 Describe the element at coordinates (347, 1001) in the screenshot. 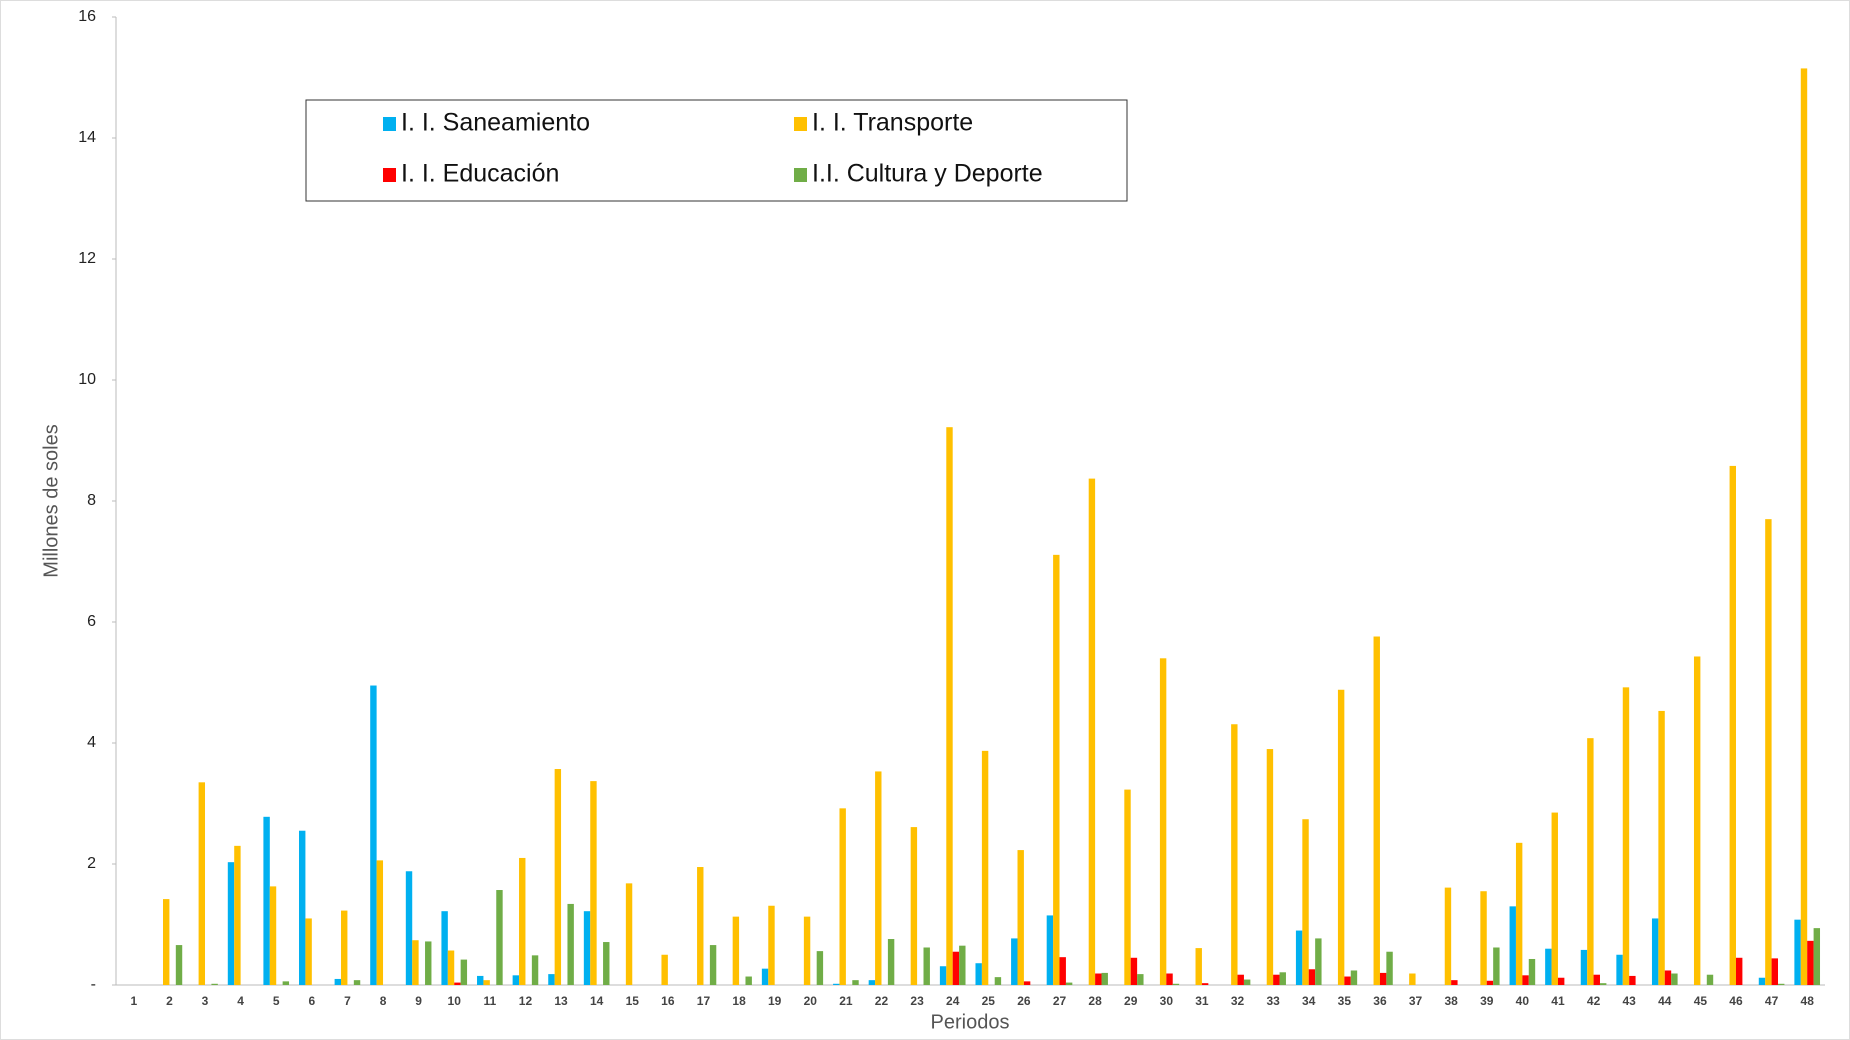

I see `x-tick-label: 7` at that location.